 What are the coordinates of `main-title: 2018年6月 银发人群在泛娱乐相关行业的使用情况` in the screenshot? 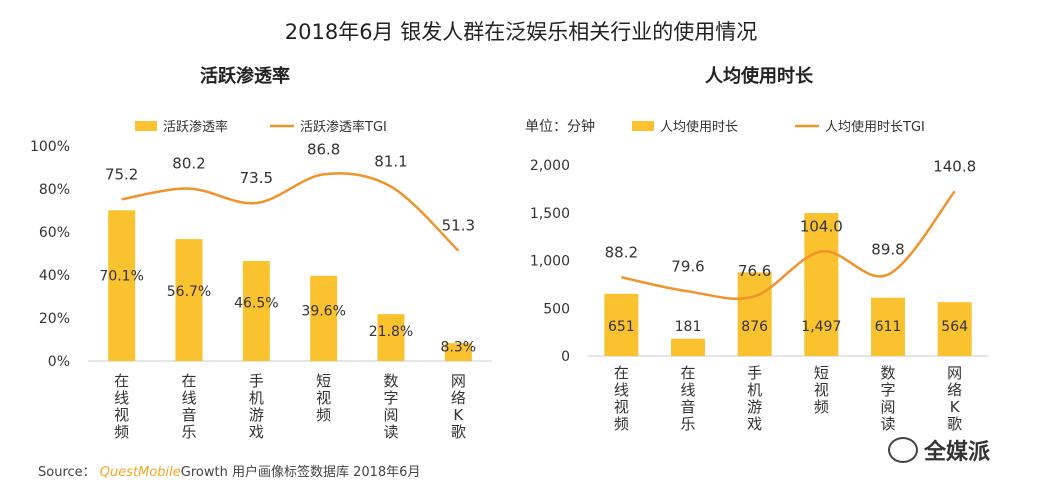 It's located at (521, 32).